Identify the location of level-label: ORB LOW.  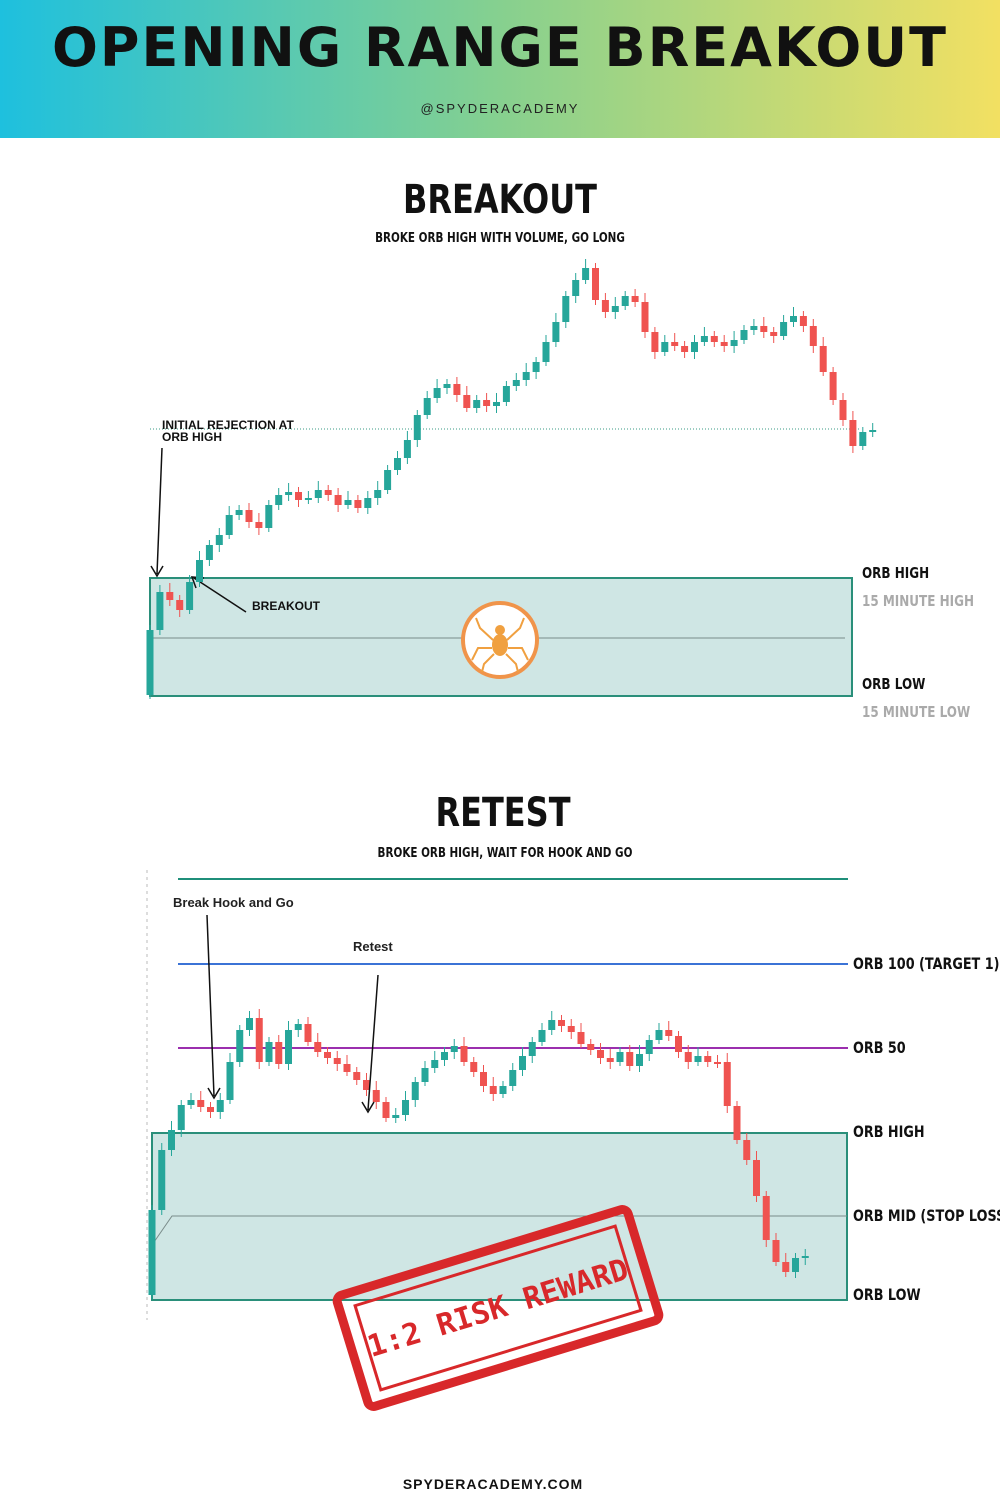
(887, 1296).